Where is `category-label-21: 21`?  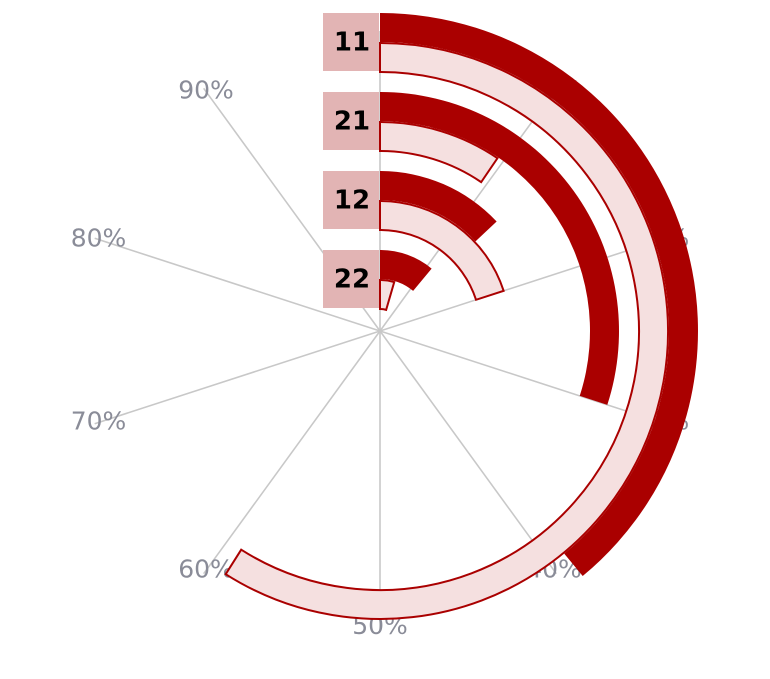
category-label-21: 21 is located at coordinates (352, 122).